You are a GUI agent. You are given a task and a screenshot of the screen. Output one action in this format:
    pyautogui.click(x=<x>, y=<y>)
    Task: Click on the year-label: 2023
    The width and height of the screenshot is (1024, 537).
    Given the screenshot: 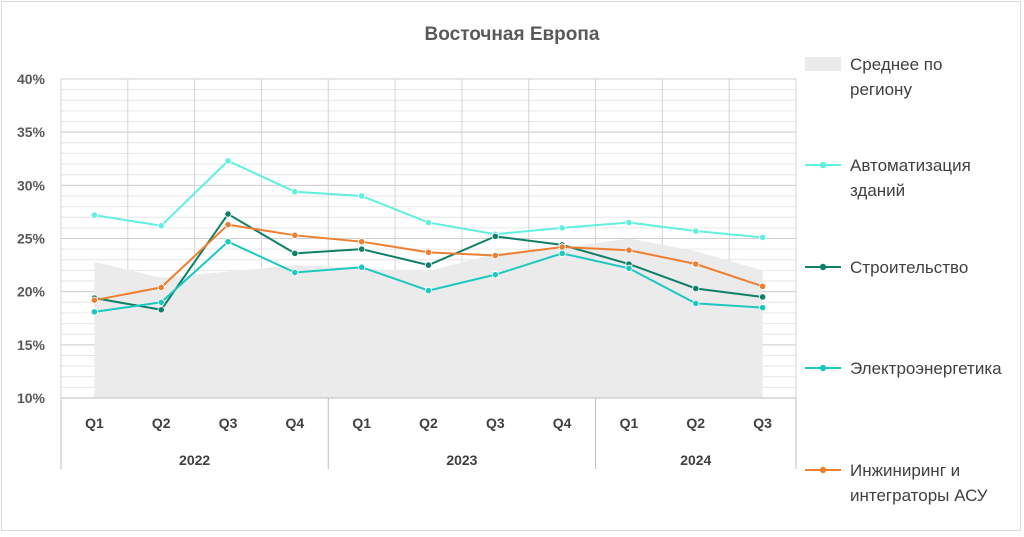 What is the action you would take?
    pyautogui.click(x=461, y=460)
    